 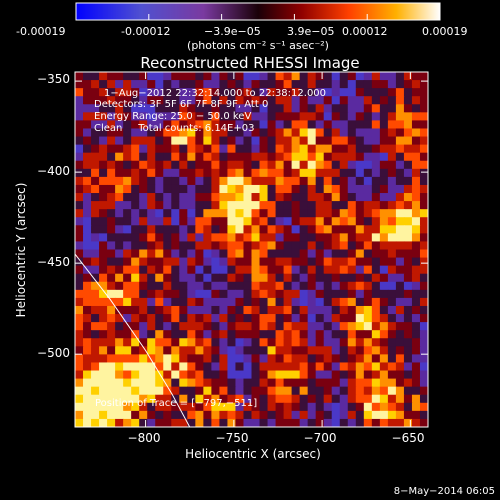 I want to click on x-tick-label: −650, so click(x=408, y=438).